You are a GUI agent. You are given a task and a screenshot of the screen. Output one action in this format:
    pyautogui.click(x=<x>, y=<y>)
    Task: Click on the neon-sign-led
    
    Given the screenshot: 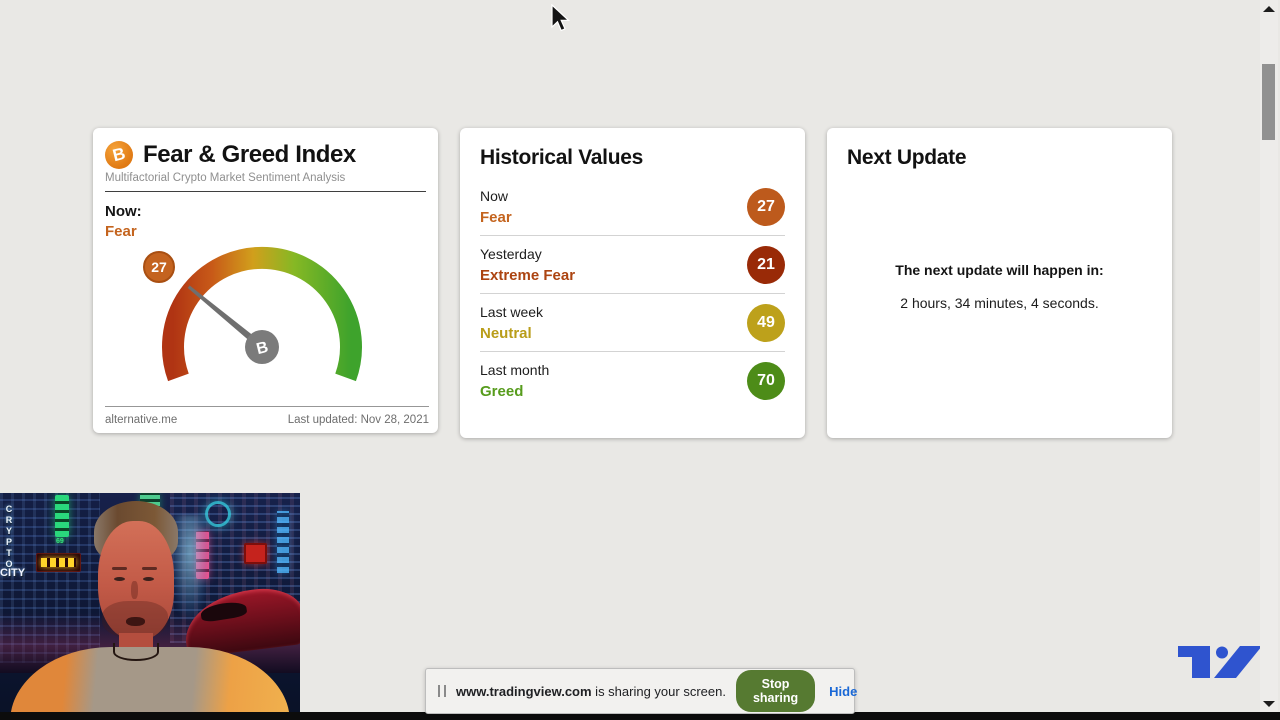 What is the action you would take?
    pyautogui.click(x=58, y=562)
    